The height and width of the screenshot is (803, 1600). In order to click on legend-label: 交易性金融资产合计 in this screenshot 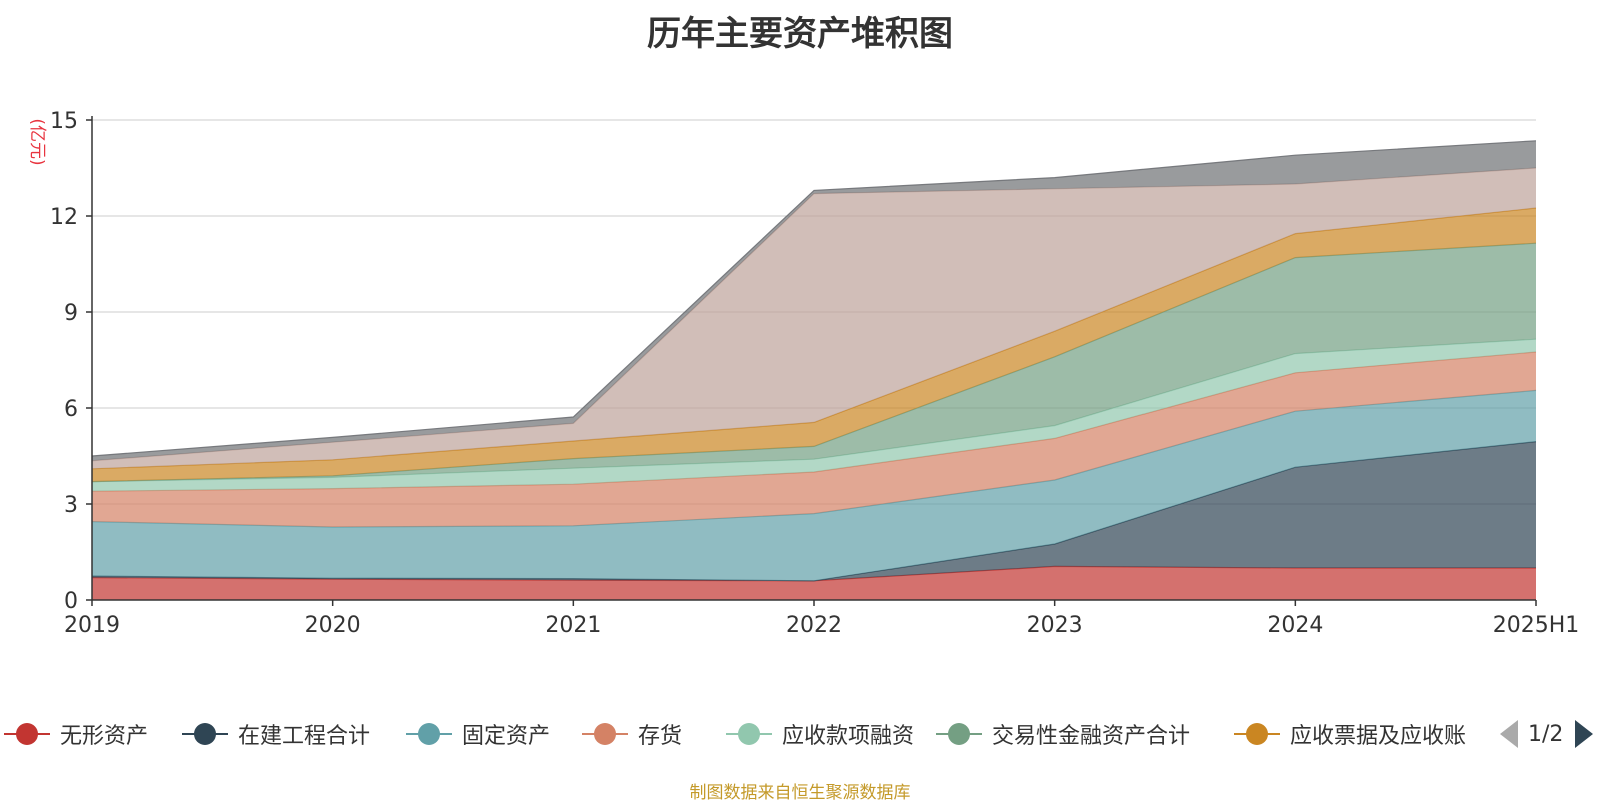, I will do `click(1091, 736)`.